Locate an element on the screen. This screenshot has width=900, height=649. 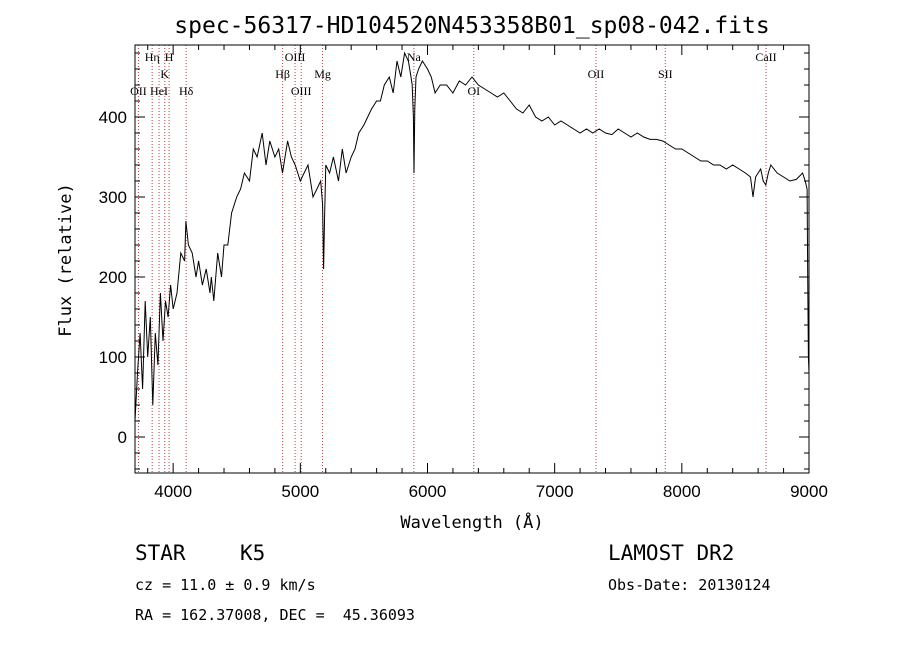
x-tick-label: 9000 is located at coordinates (809, 491).